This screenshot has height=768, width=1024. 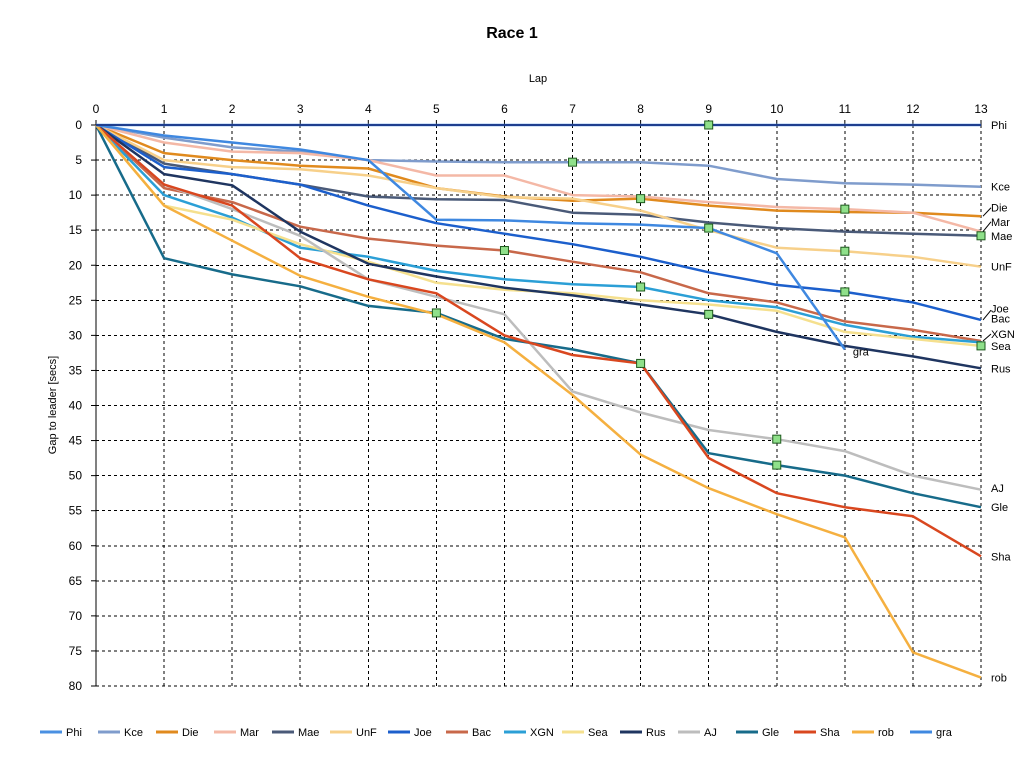 What do you see at coordinates (1001, 268) in the screenshot?
I see `end-label-unf: UnF` at bounding box center [1001, 268].